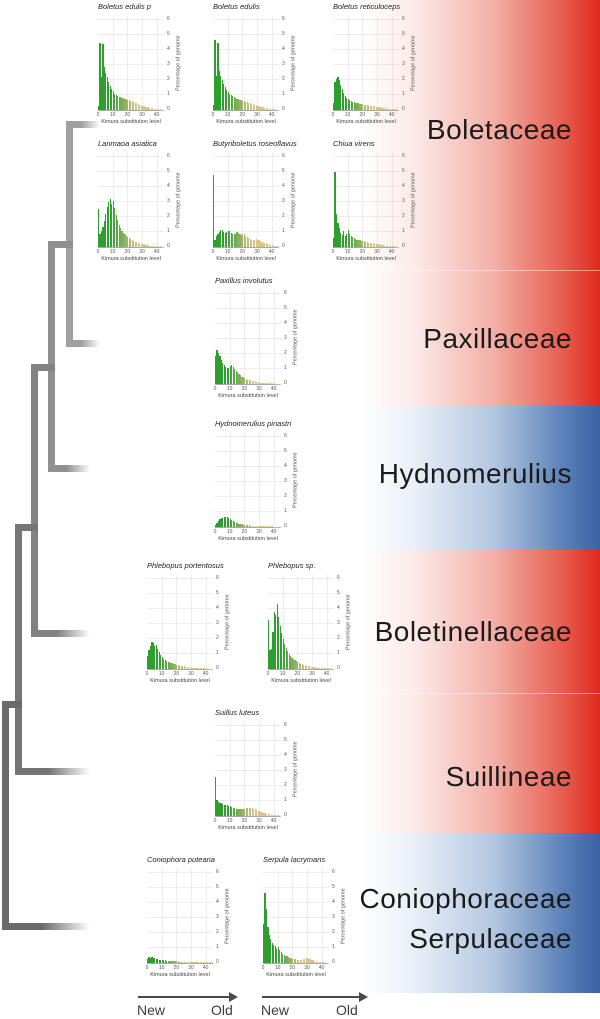 The image size is (600, 1019). What do you see at coordinates (255, 143) in the screenshot?
I see `plot-title: Butyriboletus roseoflavus` at bounding box center [255, 143].